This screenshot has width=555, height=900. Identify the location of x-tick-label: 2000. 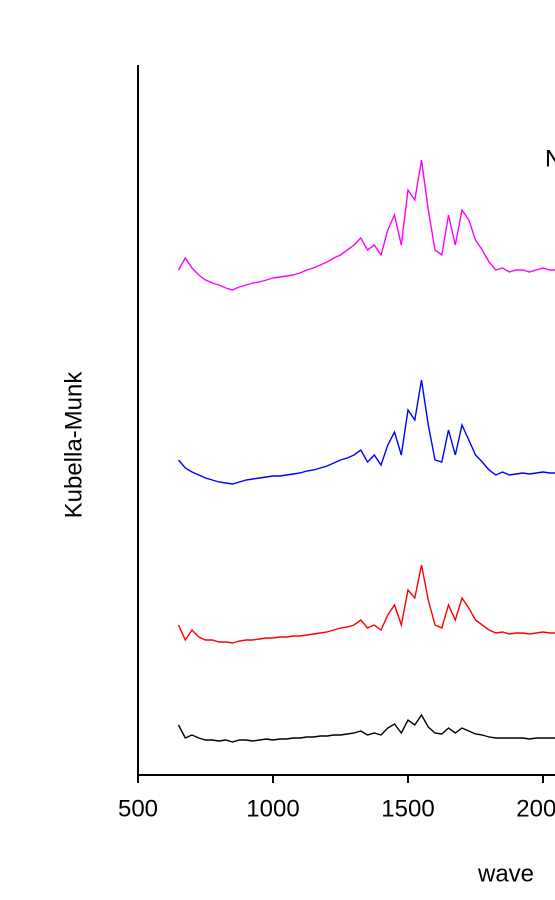
(535, 808).